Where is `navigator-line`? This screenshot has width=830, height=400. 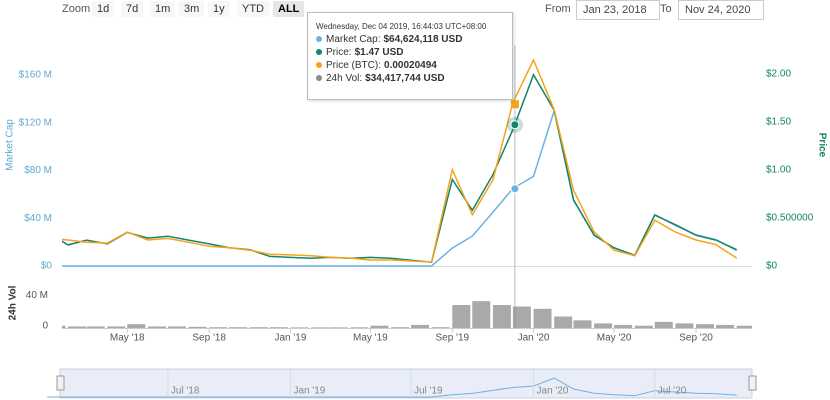
navigator-line is located at coordinates (392, 387).